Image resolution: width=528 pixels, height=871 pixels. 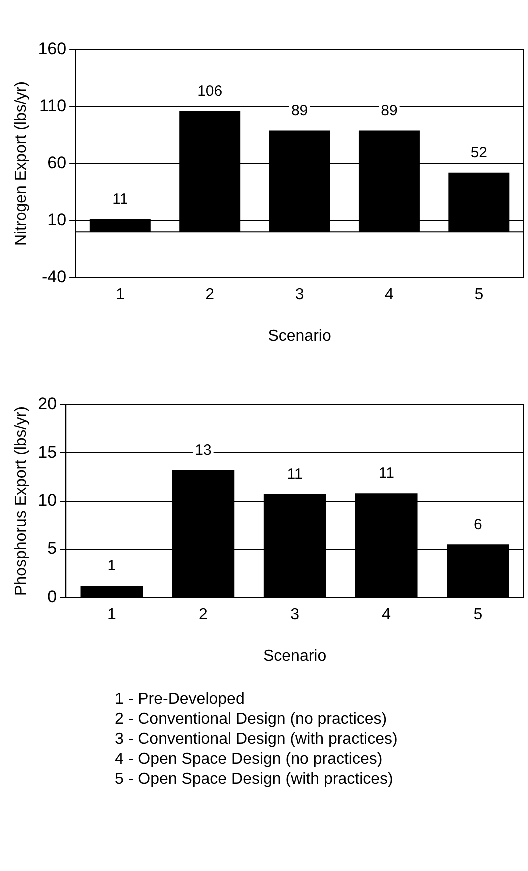 What do you see at coordinates (203, 451) in the screenshot?
I see `data-label: 13` at bounding box center [203, 451].